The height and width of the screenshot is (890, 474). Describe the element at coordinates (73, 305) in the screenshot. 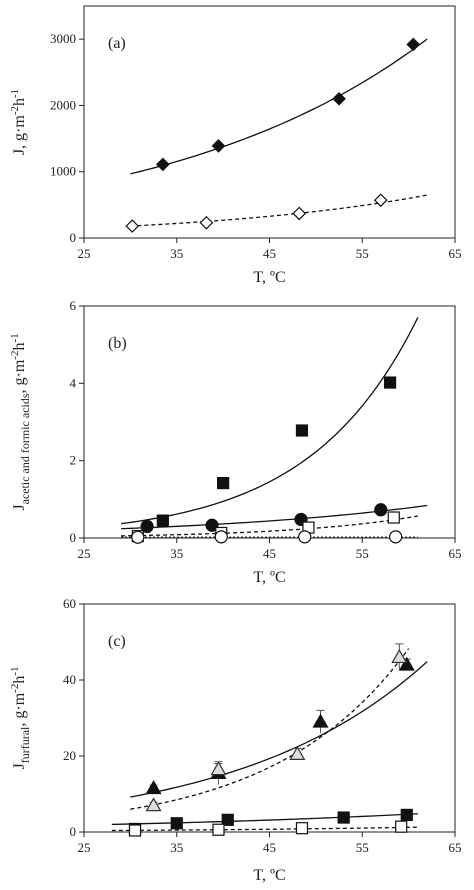

I see `y-tick-label: 6` at that location.